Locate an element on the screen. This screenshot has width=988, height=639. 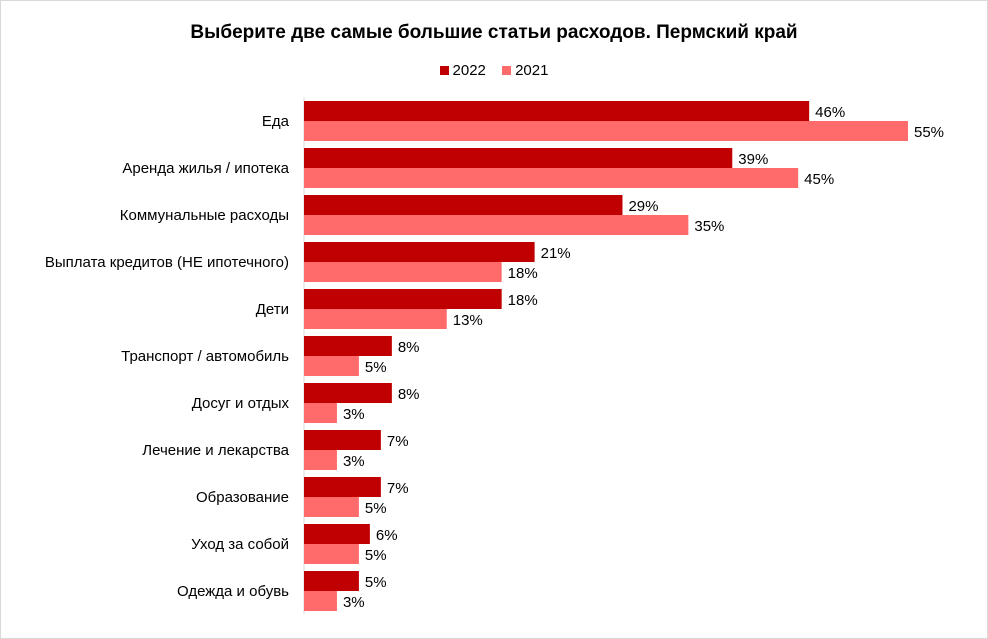
bar-2021-досуг-и-отдых is located at coordinates (320, 413).